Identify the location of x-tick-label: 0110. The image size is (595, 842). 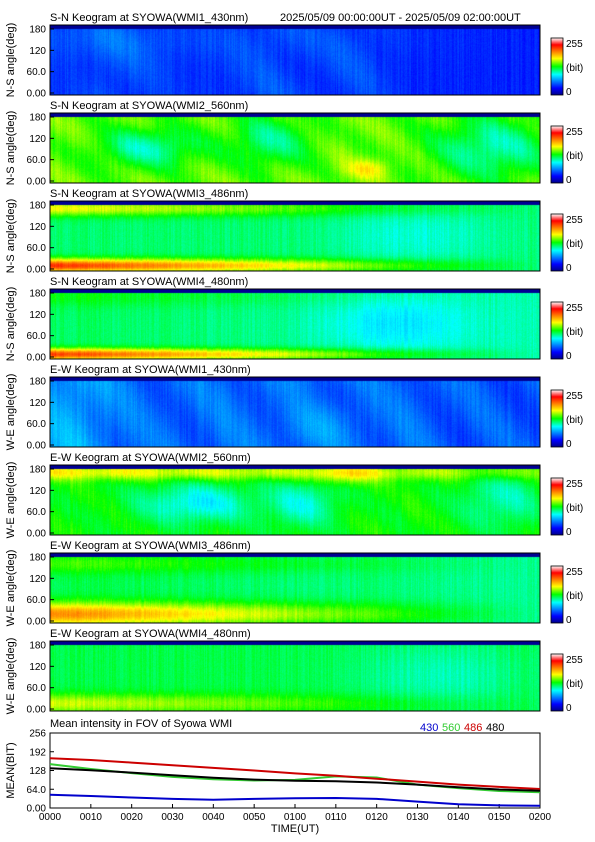
(336, 817).